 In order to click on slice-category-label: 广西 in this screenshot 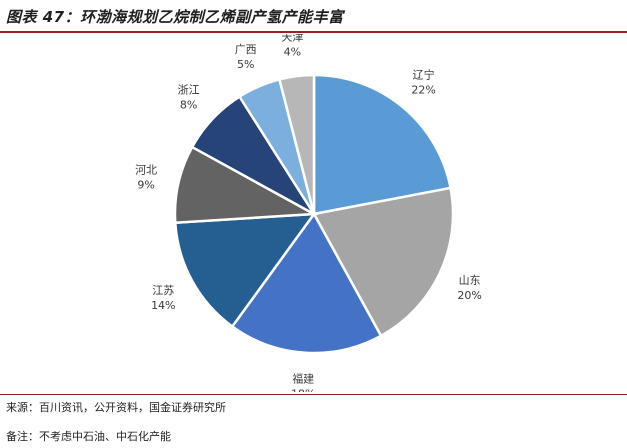, I will do `click(246, 49)`.